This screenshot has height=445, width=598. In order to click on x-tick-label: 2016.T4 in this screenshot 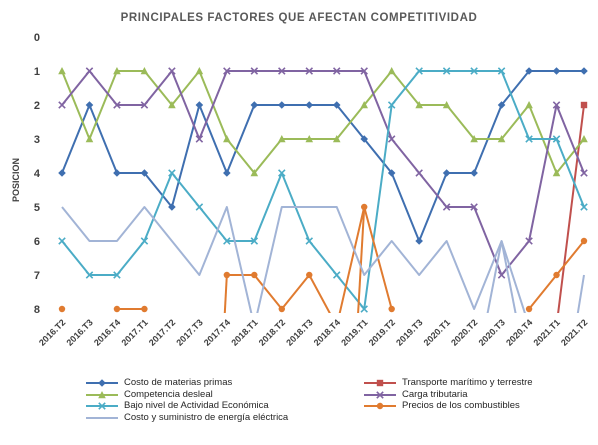, I will do `click(107, 332)`.